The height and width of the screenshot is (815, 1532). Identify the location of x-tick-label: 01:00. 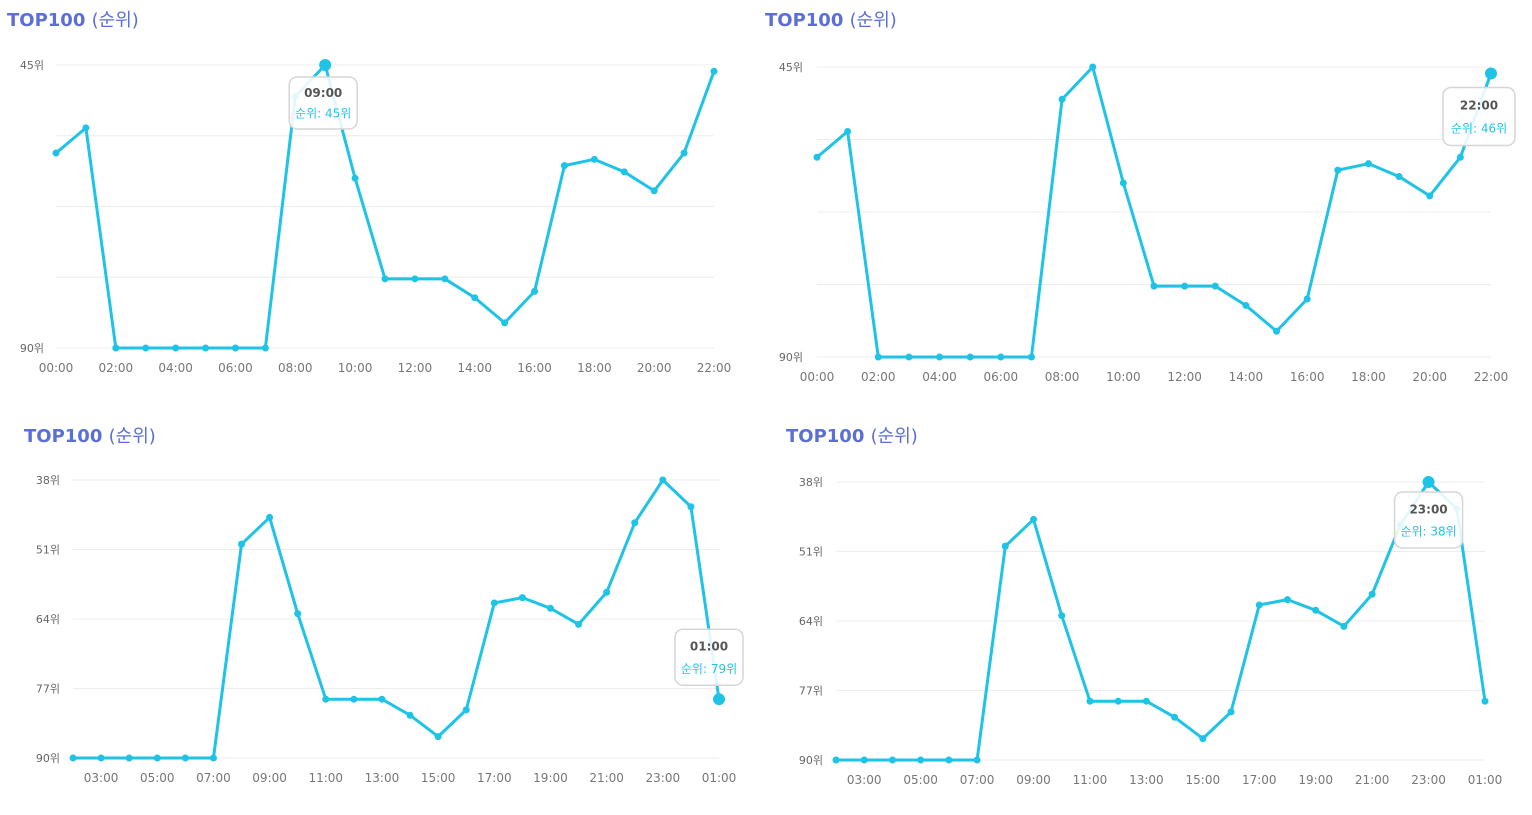
(719, 778).